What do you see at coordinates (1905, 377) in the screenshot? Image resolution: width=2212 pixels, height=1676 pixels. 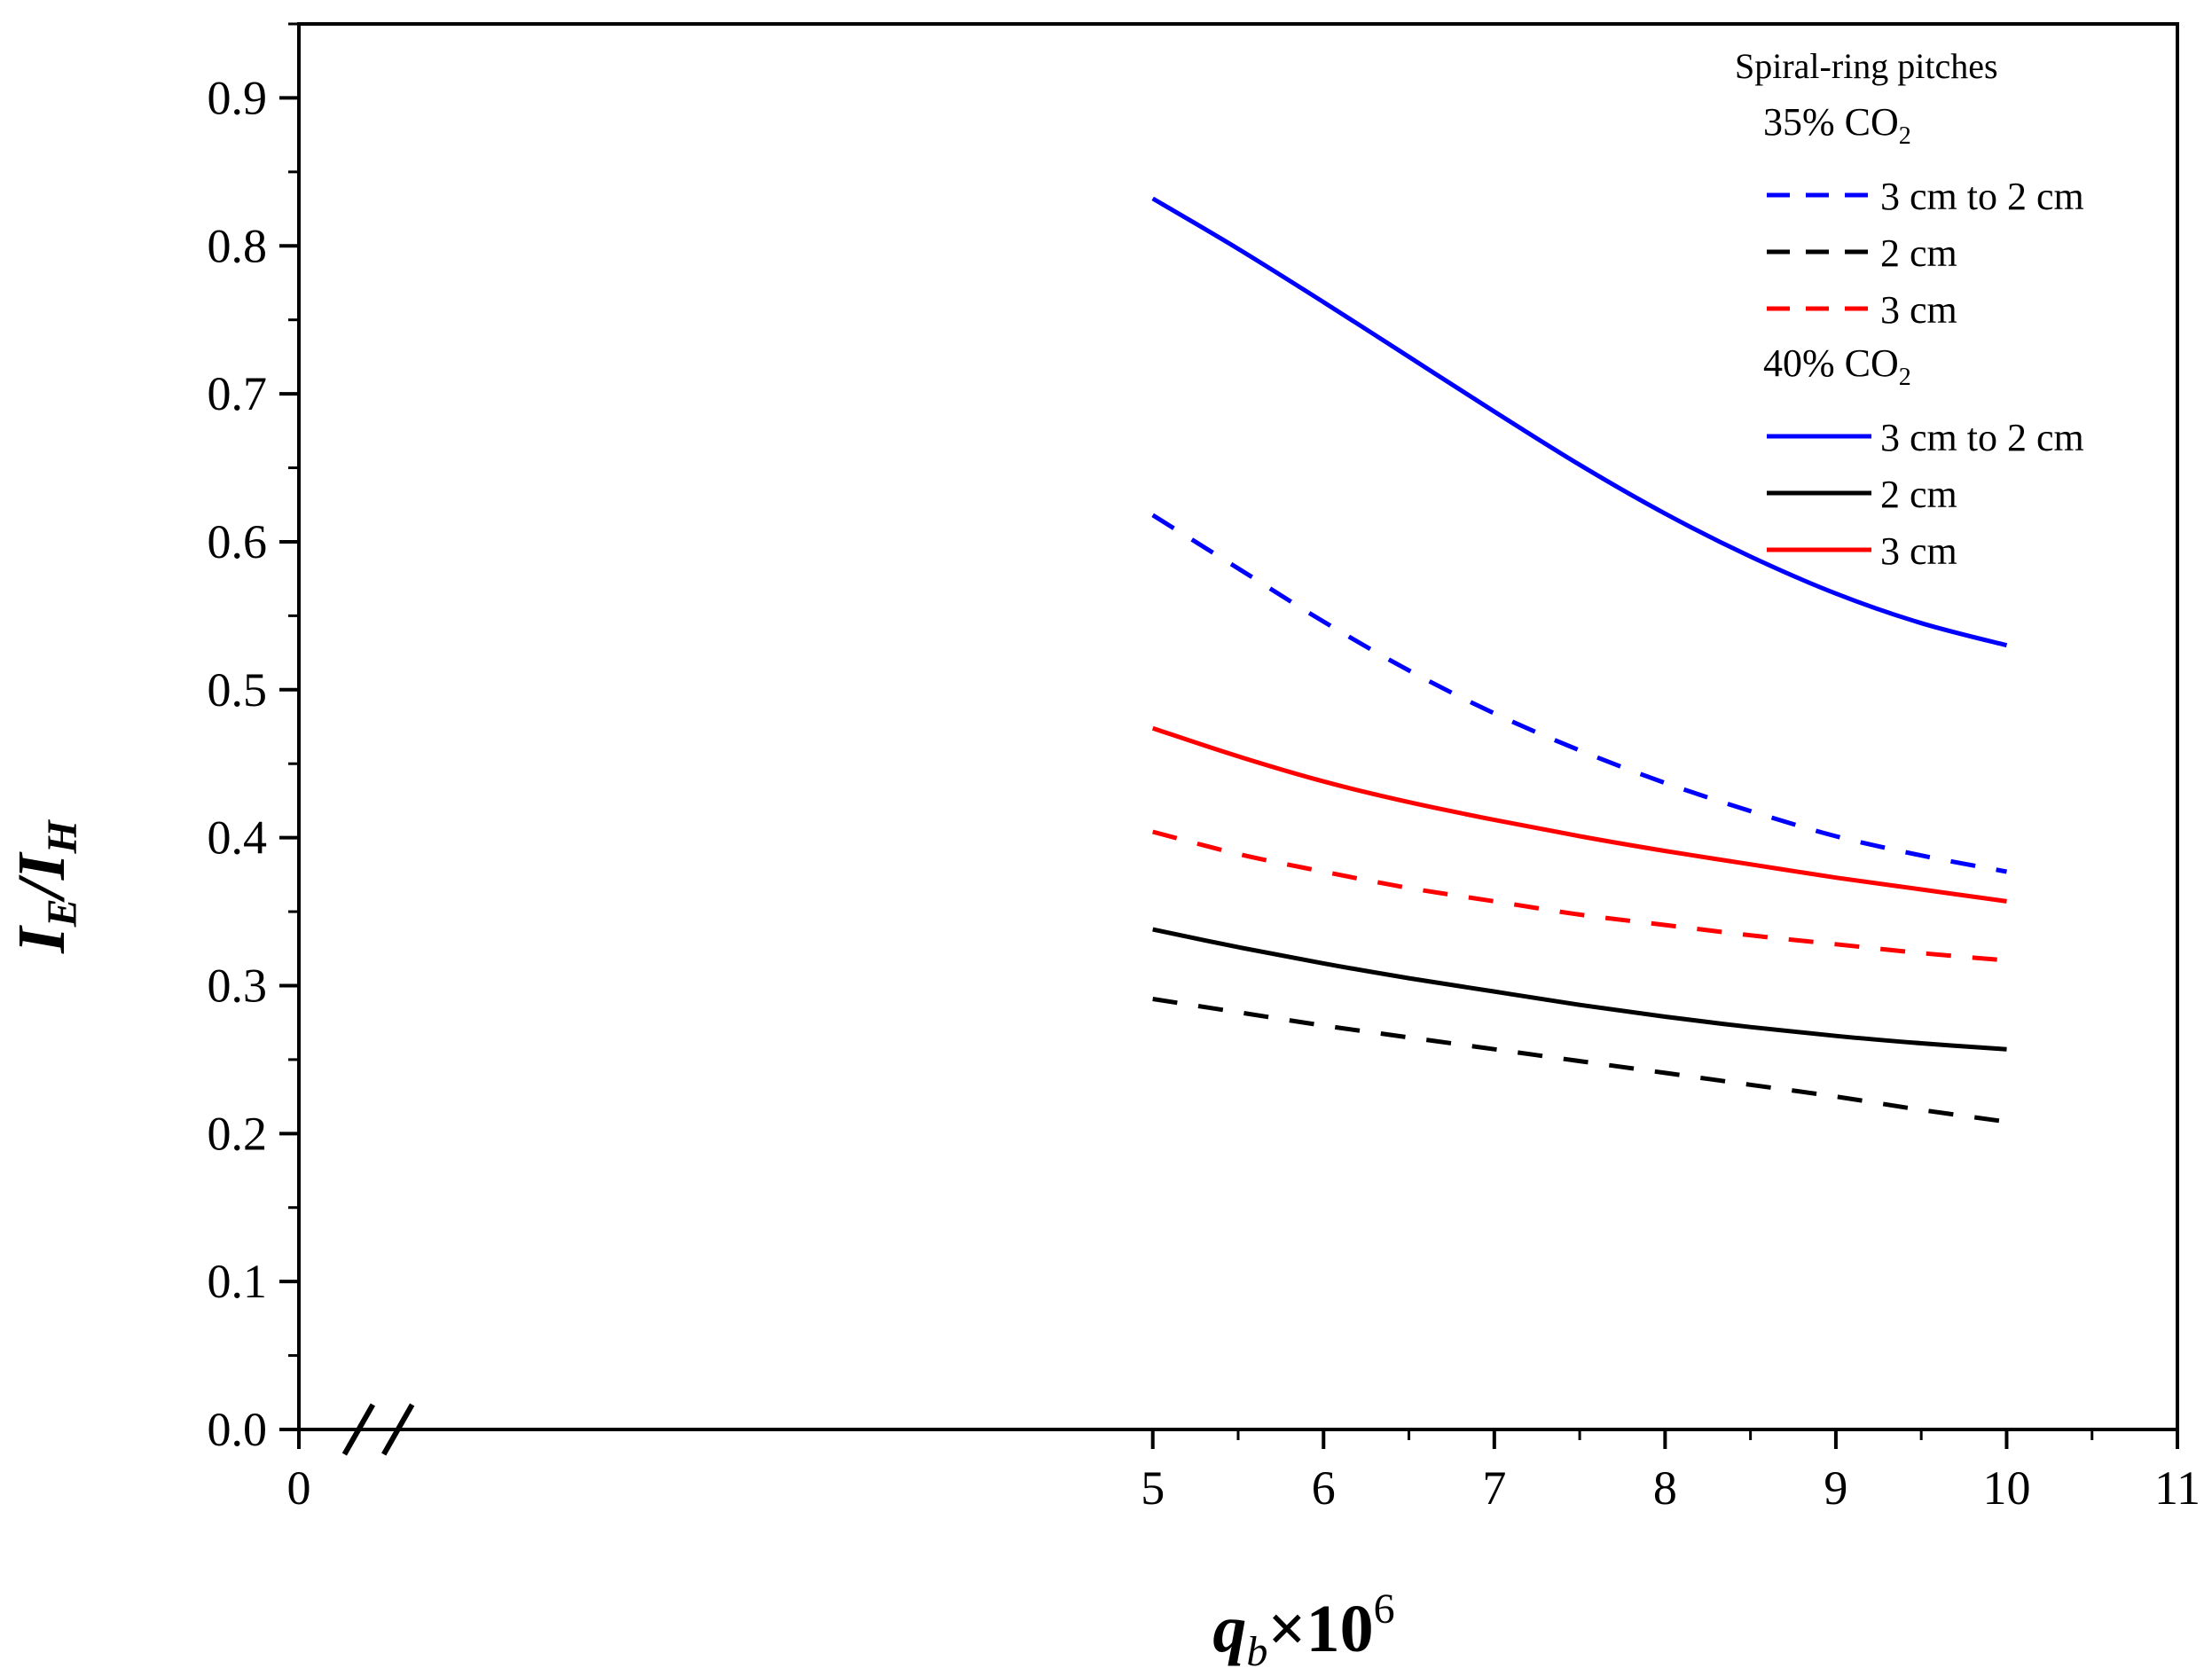 I see `legend-group-40-sub: 2` at bounding box center [1905, 377].